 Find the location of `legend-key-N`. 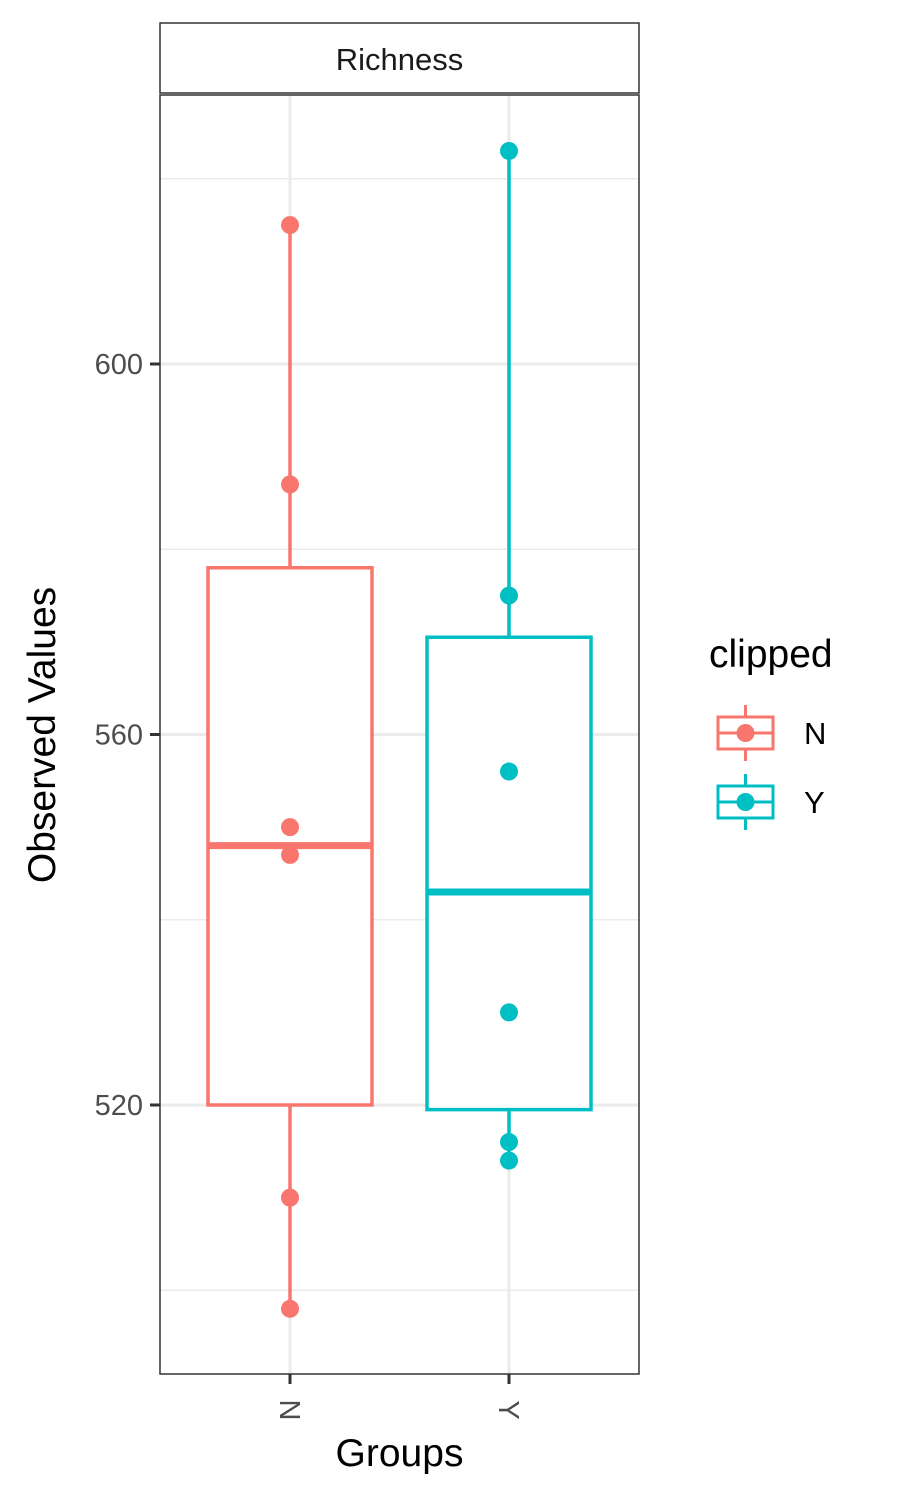

legend-key-N is located at coordinates (745, 733).